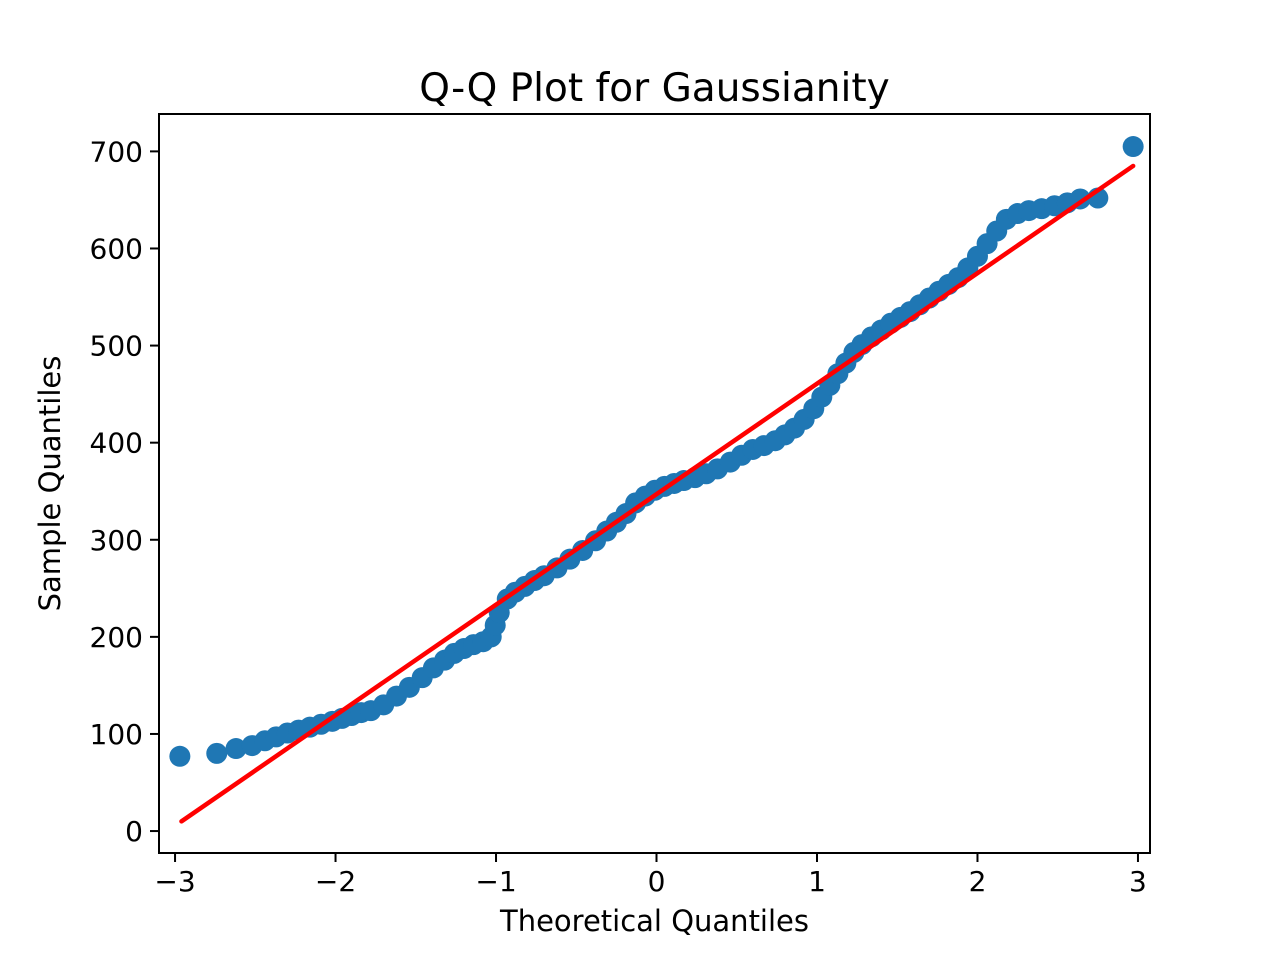 The image size is (1280, 964). What do you see at coordinates (654, 921) in the screenshot?
I see `x-axis-label: Theoretical Quantiles` at bounding box center [654, 921].